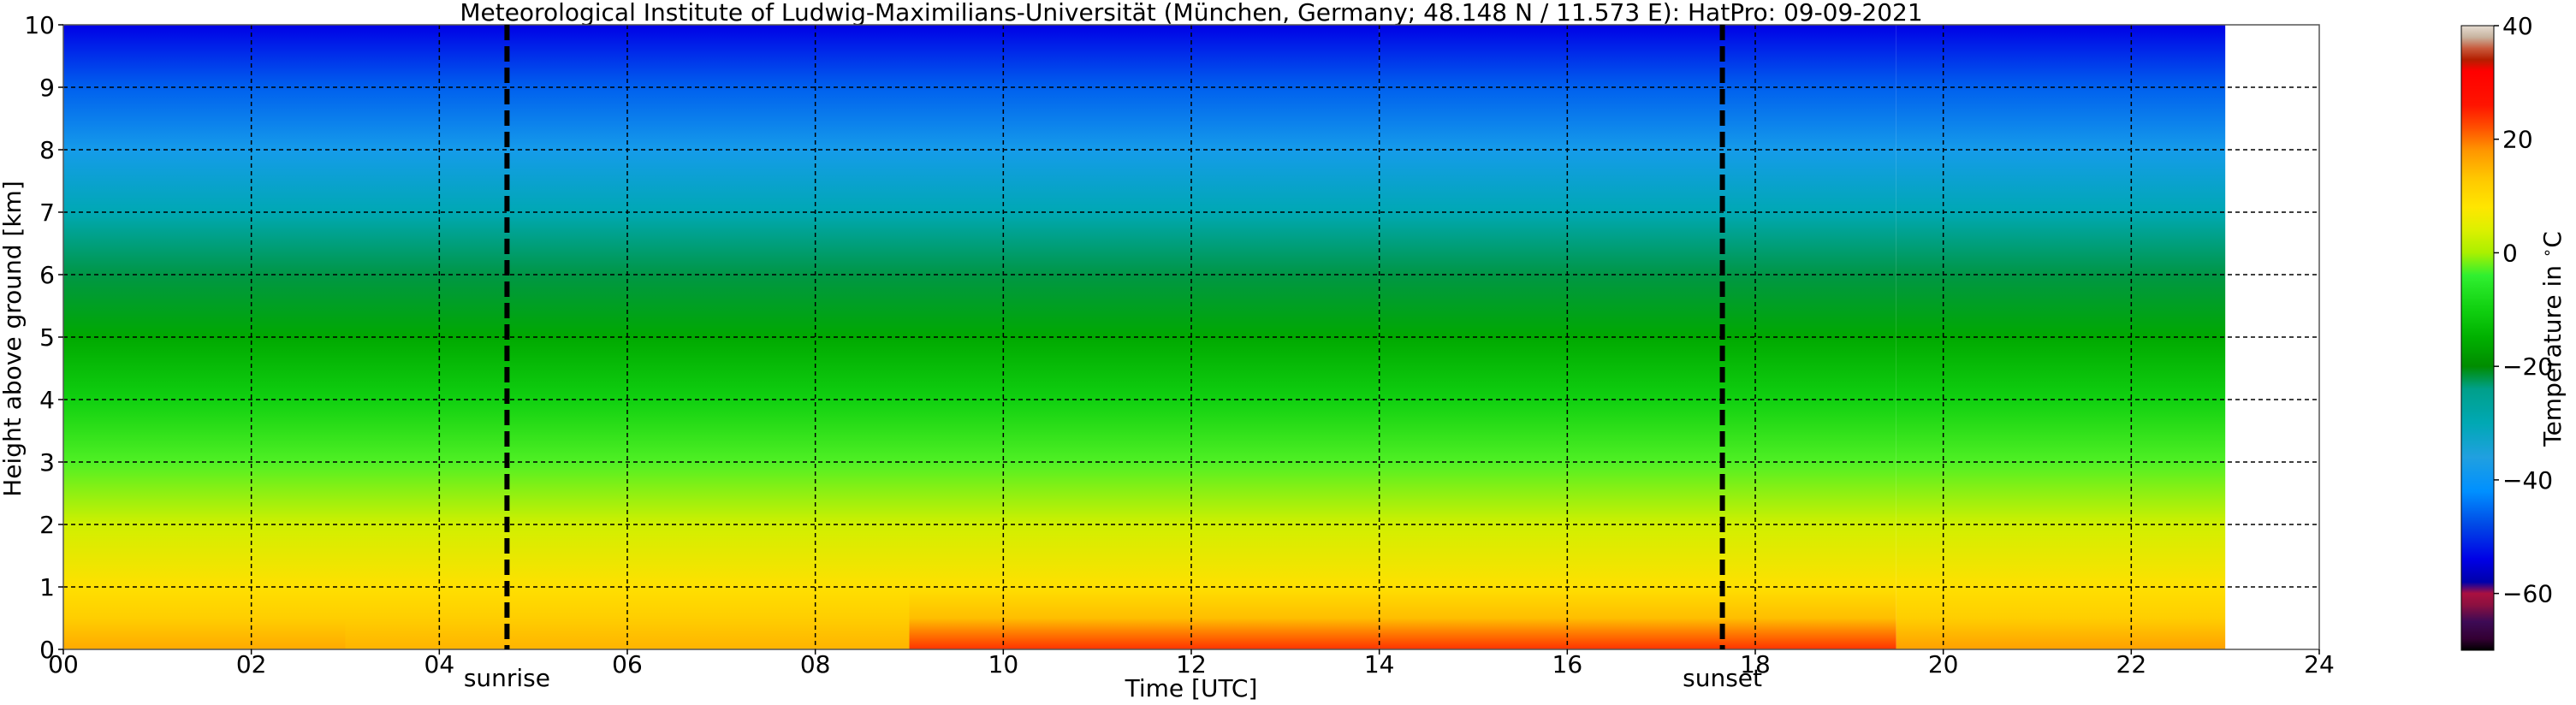 The width and height of the screenshot is (2576, 705). Describe the element at coordinates (2131, 664) in the screenshot. I see `x-tick-label: 22` at that location.